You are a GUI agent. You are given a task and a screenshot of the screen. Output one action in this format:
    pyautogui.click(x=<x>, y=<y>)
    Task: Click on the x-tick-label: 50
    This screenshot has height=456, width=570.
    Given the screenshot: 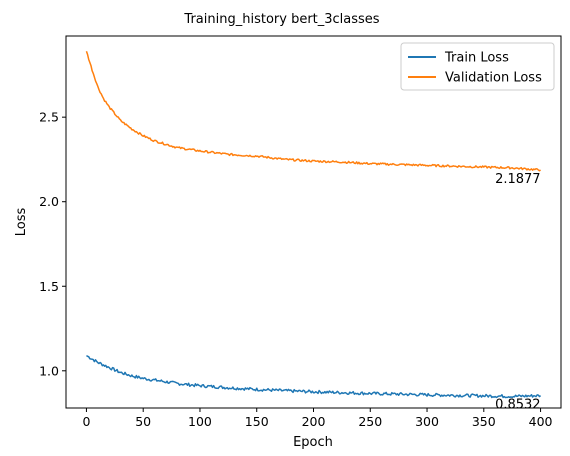 What is the action you would take?
    pyautogui.click(x=143, y=421)
    